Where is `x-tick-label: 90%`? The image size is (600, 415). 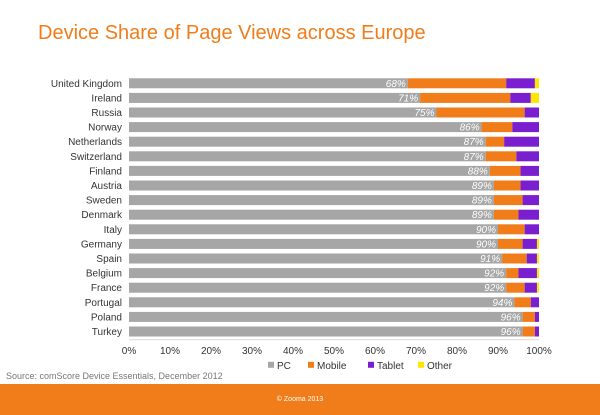 x-tick-label: 90% is located at coordinates (498, 351).